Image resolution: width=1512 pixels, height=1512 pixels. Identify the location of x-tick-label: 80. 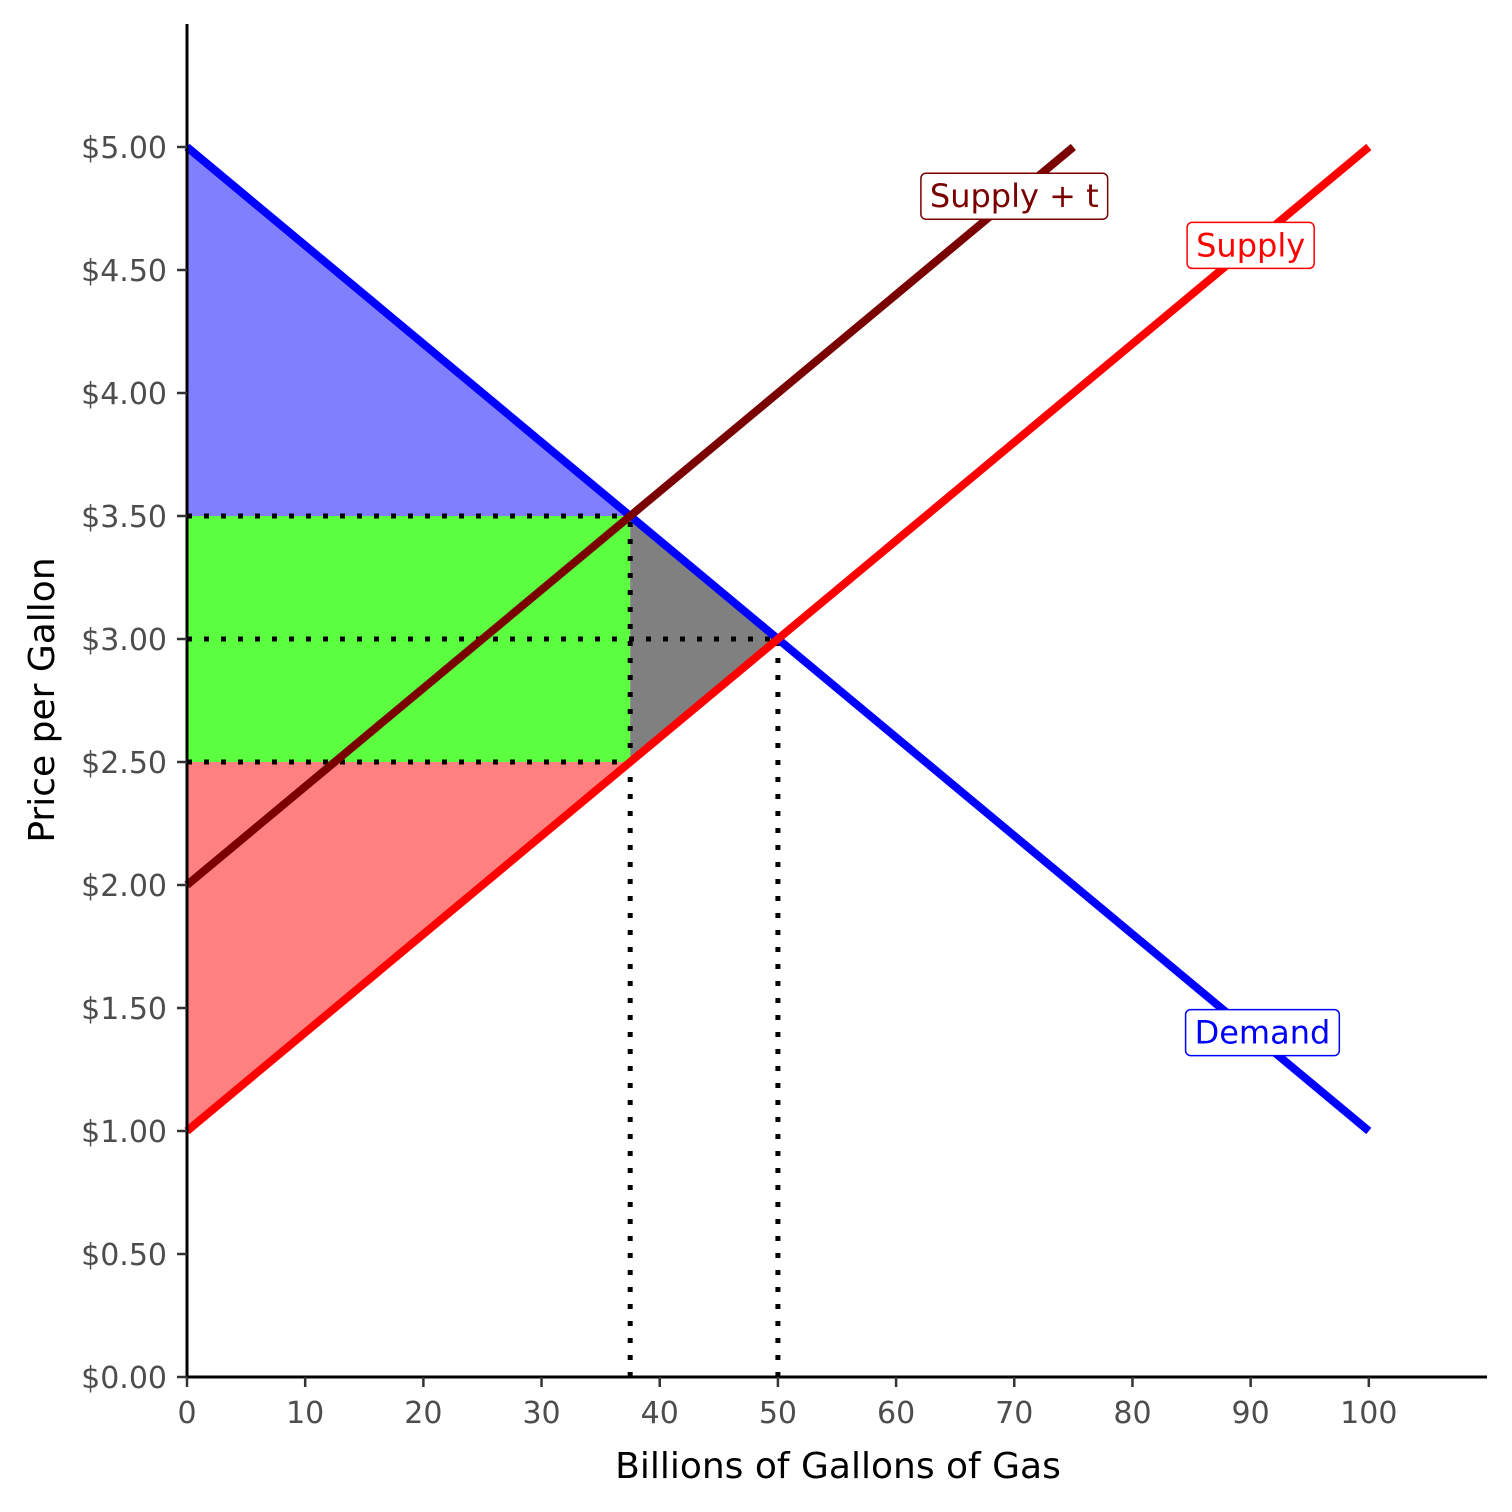
(1132, 1413).